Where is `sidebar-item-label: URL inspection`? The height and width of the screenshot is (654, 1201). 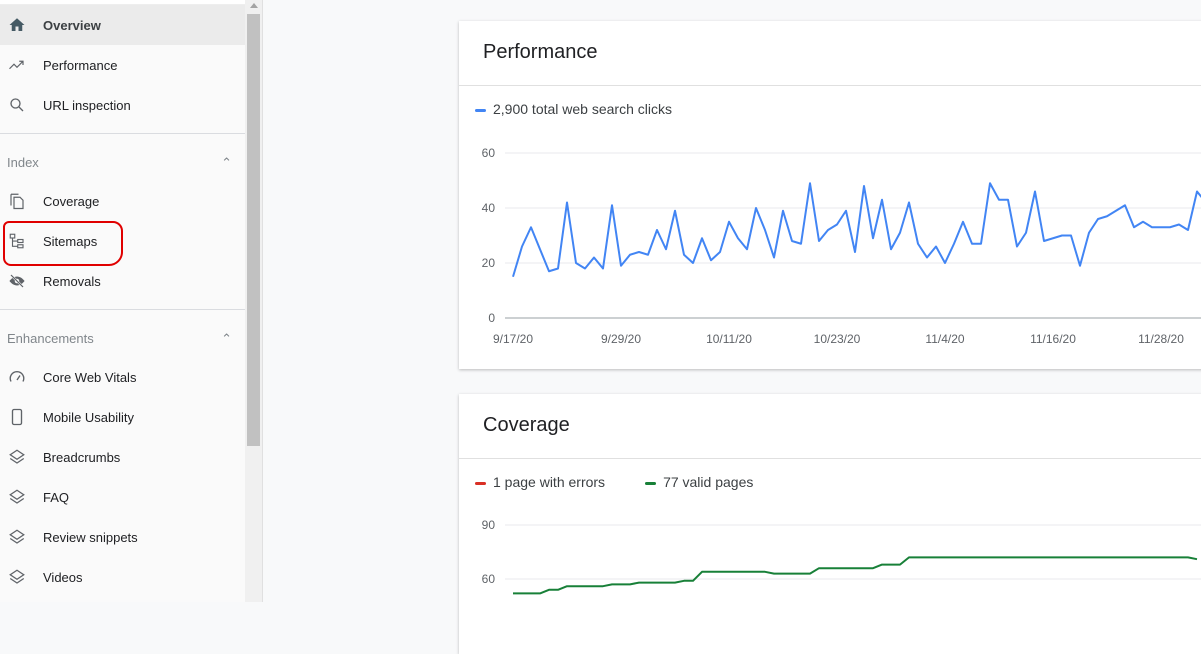 sidebar-item-label: URL inspection is located at coordinates (87, 105).